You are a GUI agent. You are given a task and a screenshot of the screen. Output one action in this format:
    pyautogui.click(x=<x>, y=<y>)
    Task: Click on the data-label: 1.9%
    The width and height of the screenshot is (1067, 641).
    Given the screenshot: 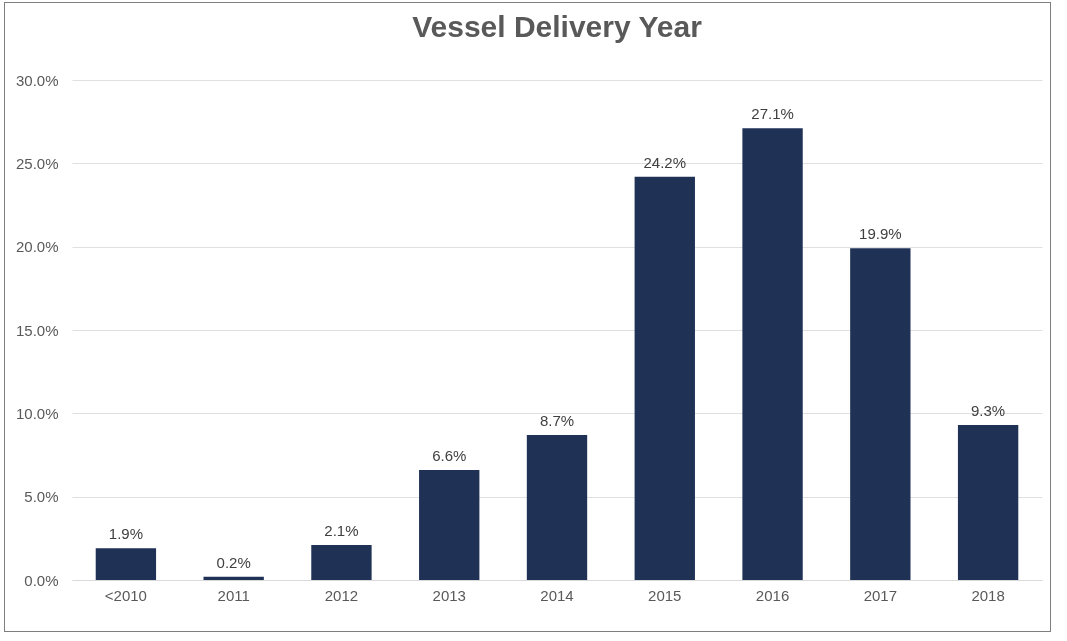 What is the action you would take?
    pyautogui.click(x=125, y=534)
    